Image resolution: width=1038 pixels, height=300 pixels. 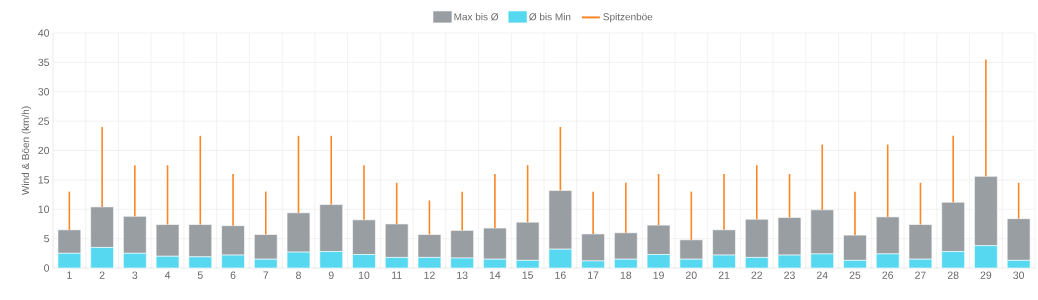 What do you see at coordinates (135, 275) in the screenshot?
I see `x-tick-label: 3` at bounding box center [135, 275].